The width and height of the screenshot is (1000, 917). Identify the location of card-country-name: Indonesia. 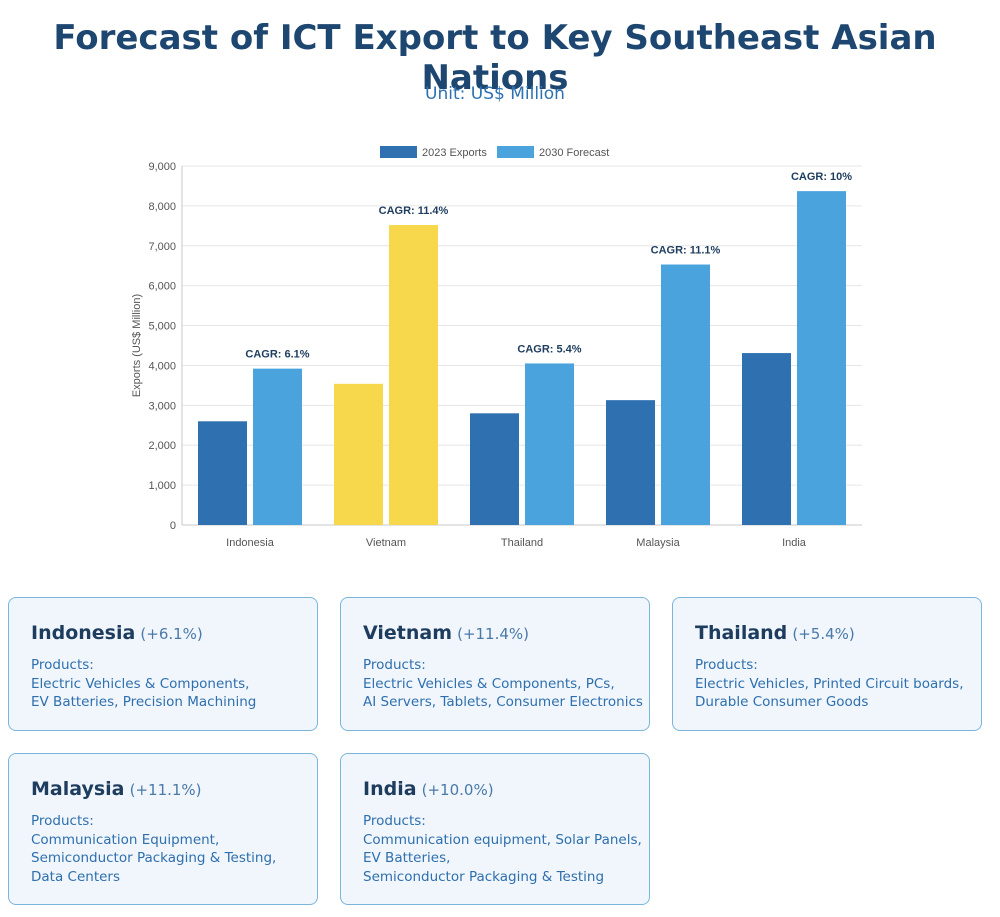
(83, 633).